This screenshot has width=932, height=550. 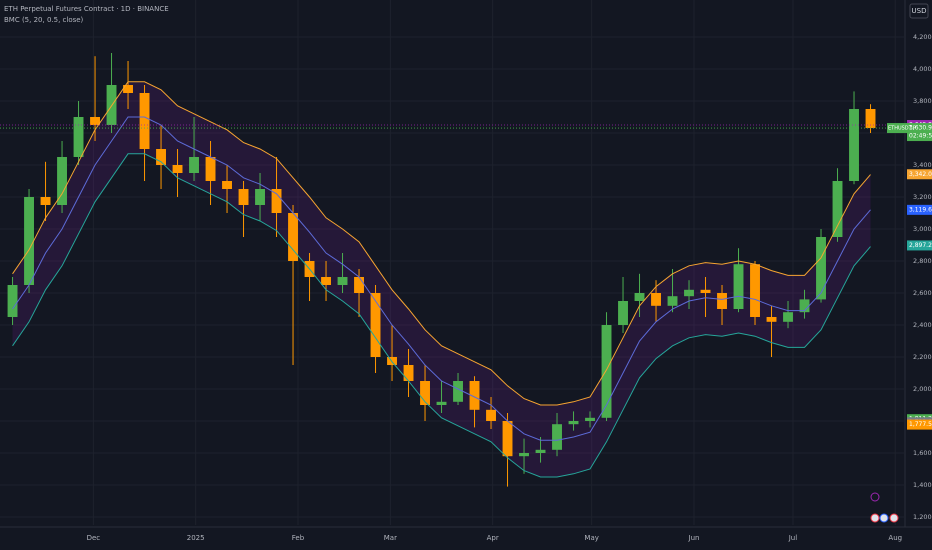 I want to click on y-tick-label: 1,200.00, so click(x=922, y=517).